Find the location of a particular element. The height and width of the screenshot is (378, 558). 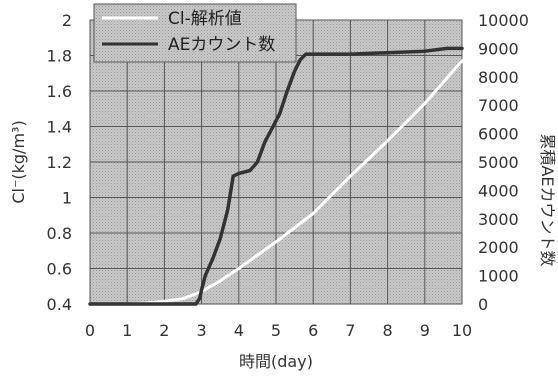

legend-label-cl: Cl-解析値 is located at coordinates (205, 19).